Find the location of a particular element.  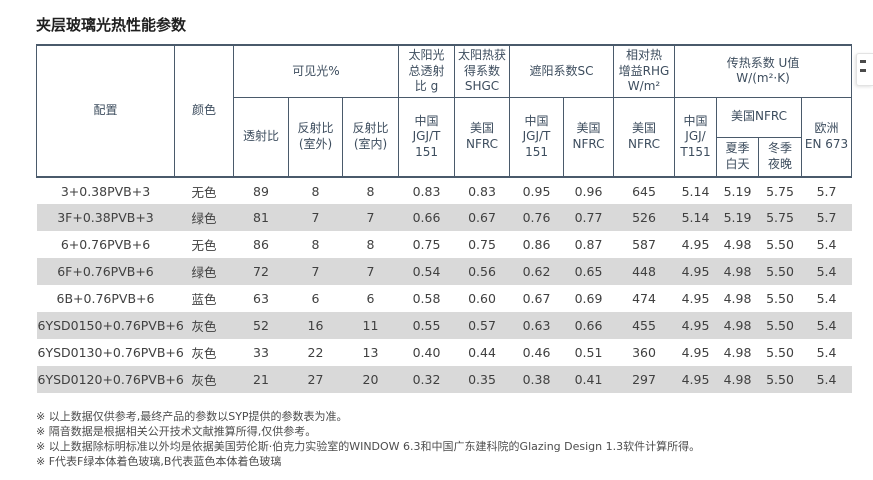

value-cell: 72 is located at coordinates (261, 272).